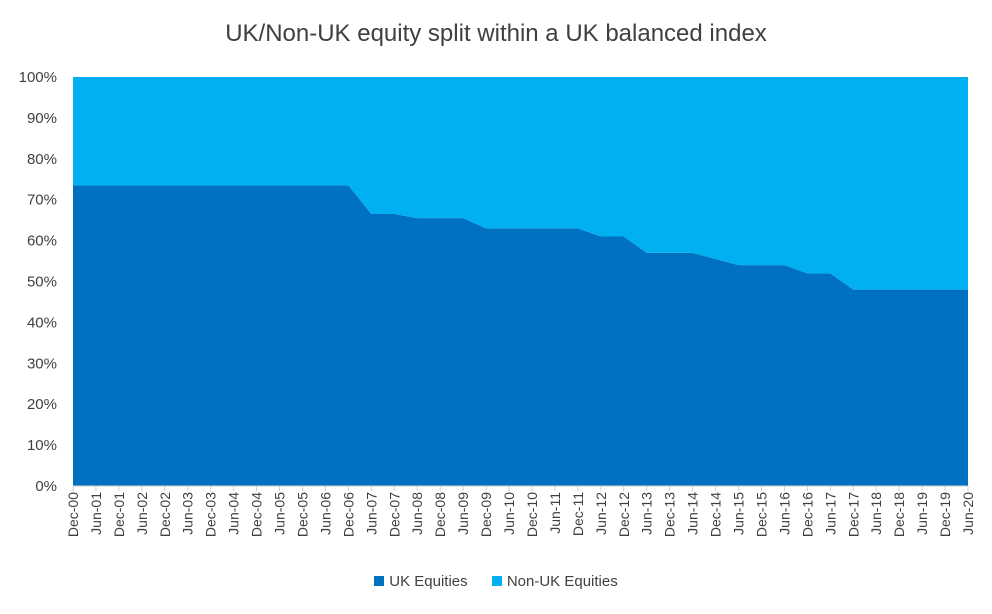  I want to click on x-tick-label: Dec-02, so click(165, 514).